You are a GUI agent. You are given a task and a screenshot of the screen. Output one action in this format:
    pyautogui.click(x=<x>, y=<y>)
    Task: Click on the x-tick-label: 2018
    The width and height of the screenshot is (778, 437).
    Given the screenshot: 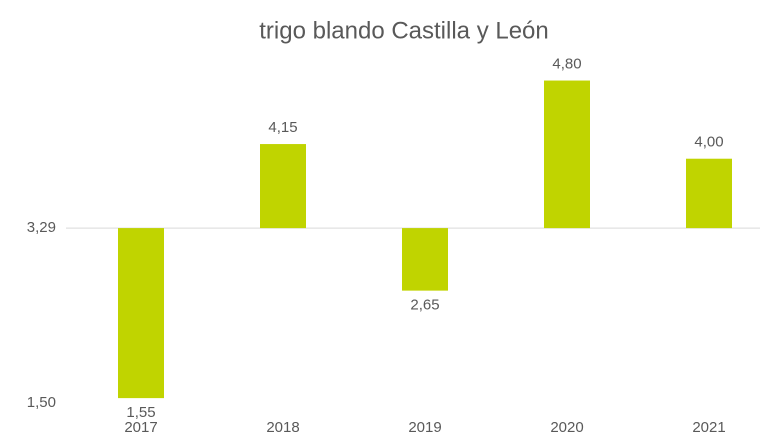 What is the action you would take?
    pyautogui.click(x=282, y=427)
    